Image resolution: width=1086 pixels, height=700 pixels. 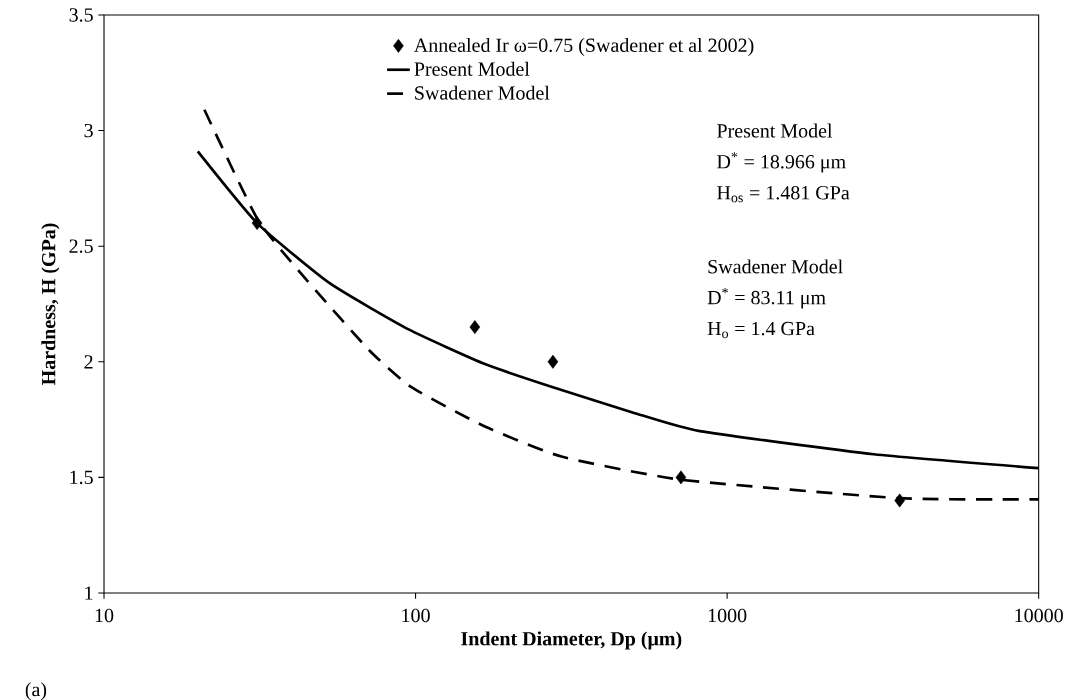 I want to click on y-tick-label: 3, so click(x=88, y=130).